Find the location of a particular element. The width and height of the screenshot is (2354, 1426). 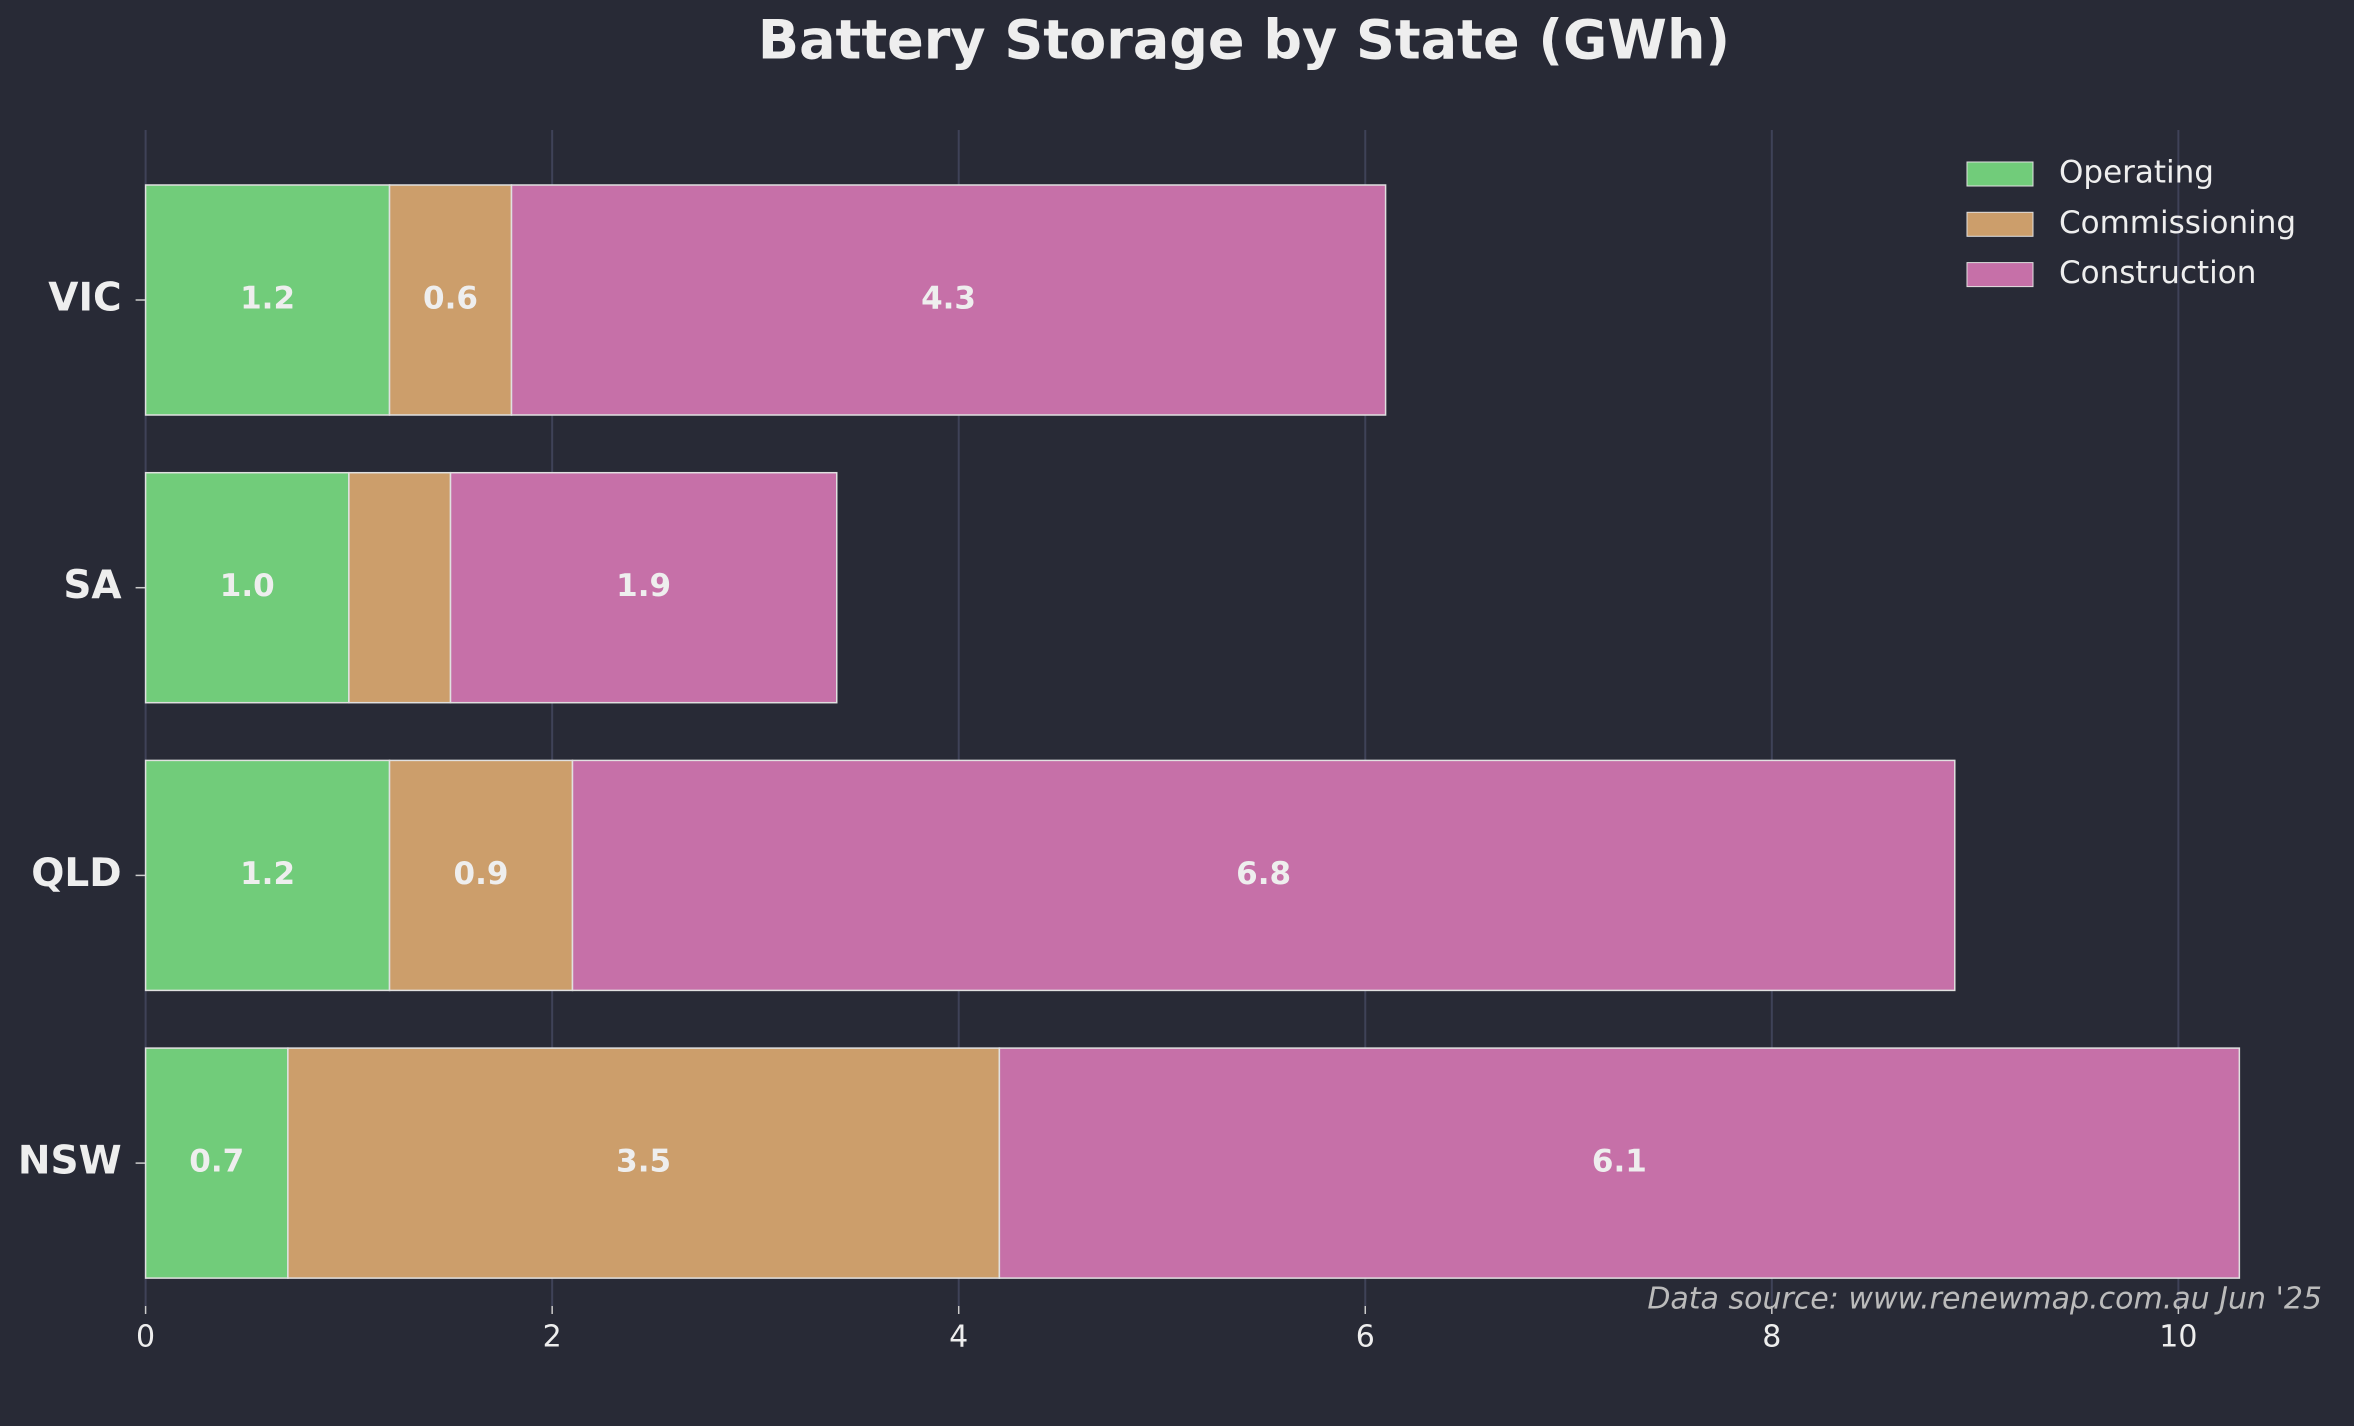

y-tick-label: QLD is located at coordinates (76, 873).